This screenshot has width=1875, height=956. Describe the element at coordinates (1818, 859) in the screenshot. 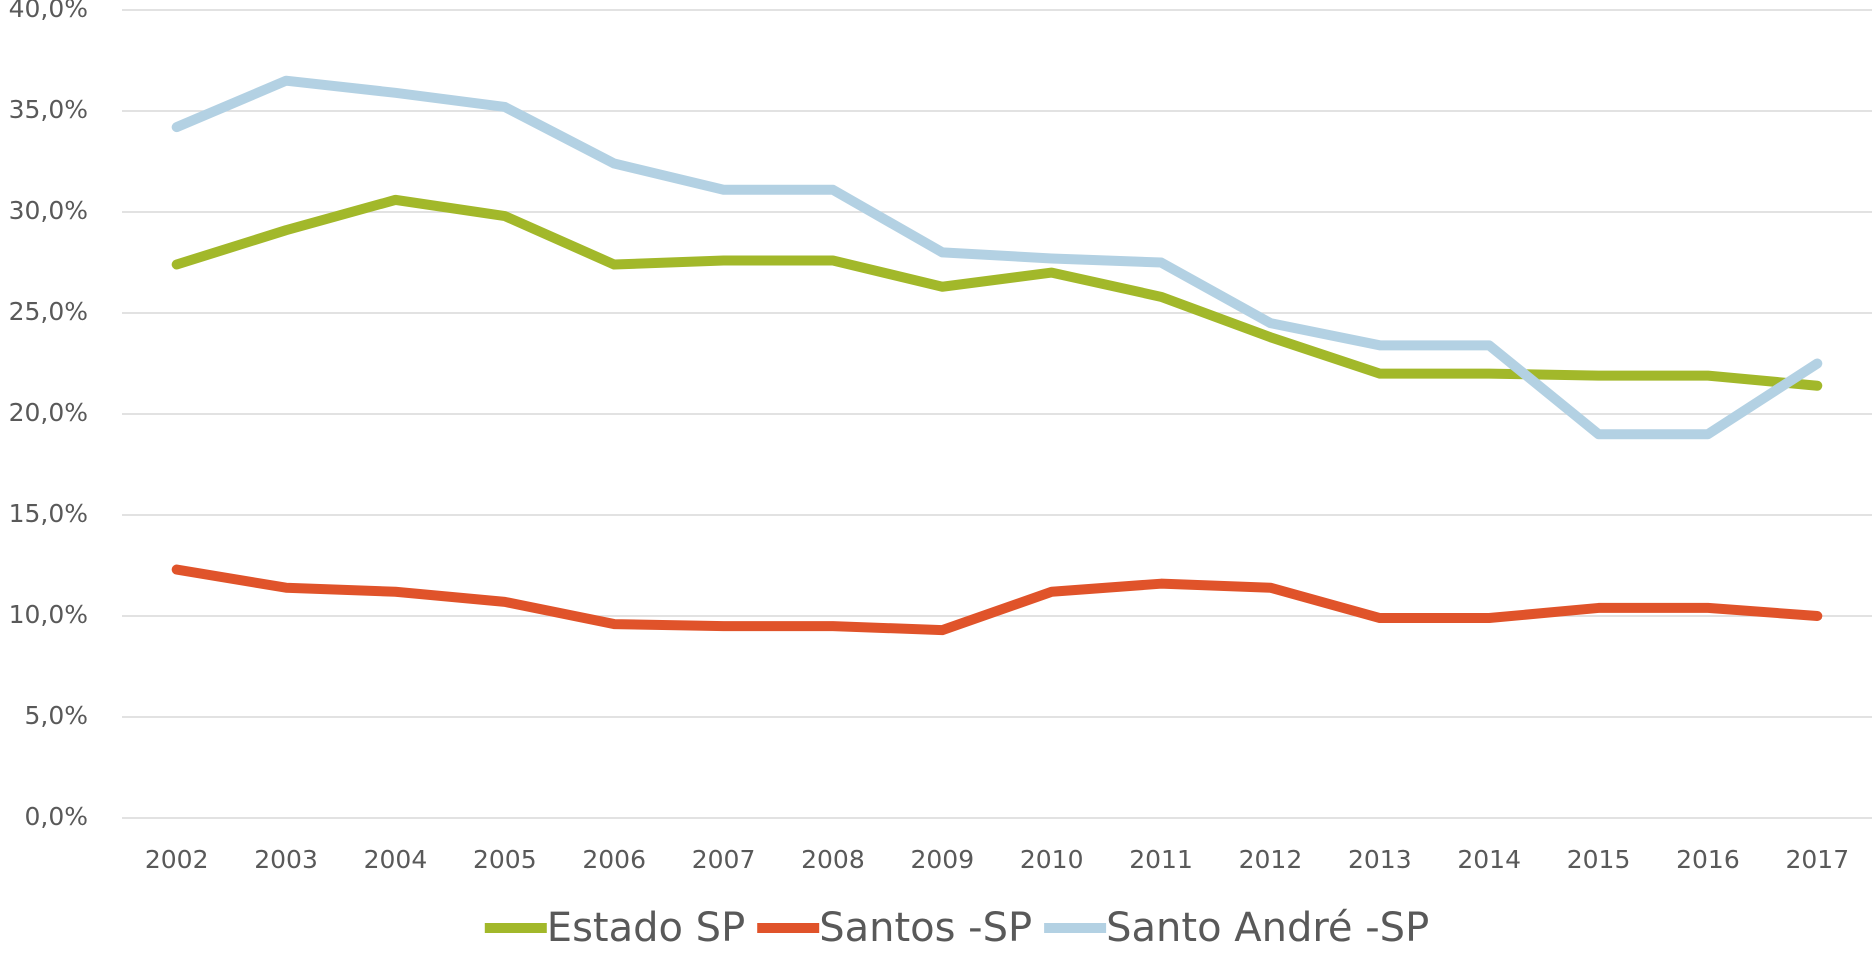

I see `x-tick-label: 2017` at that location.